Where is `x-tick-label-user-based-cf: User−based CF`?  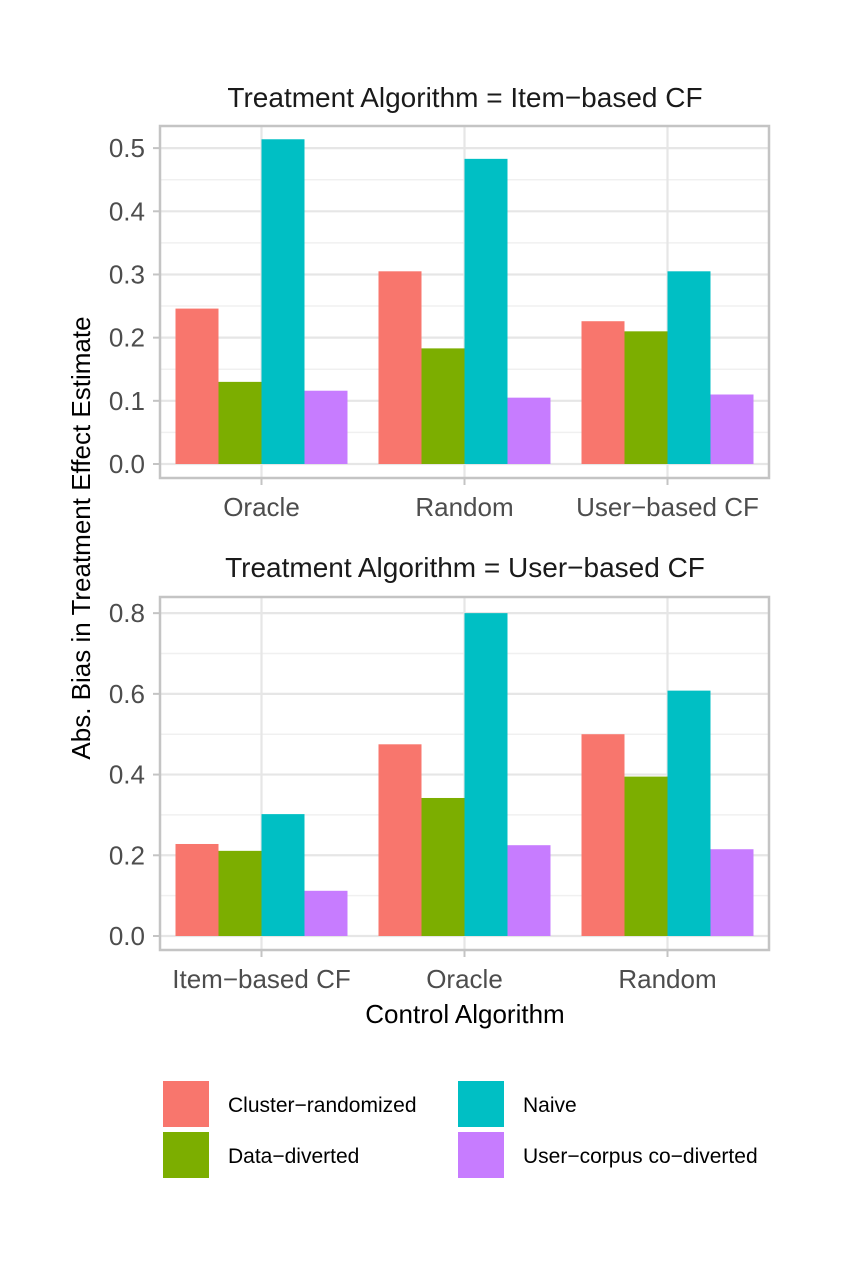
x-tick-label-user-based-cf: User−based CF is located at coordinates (667, 507).